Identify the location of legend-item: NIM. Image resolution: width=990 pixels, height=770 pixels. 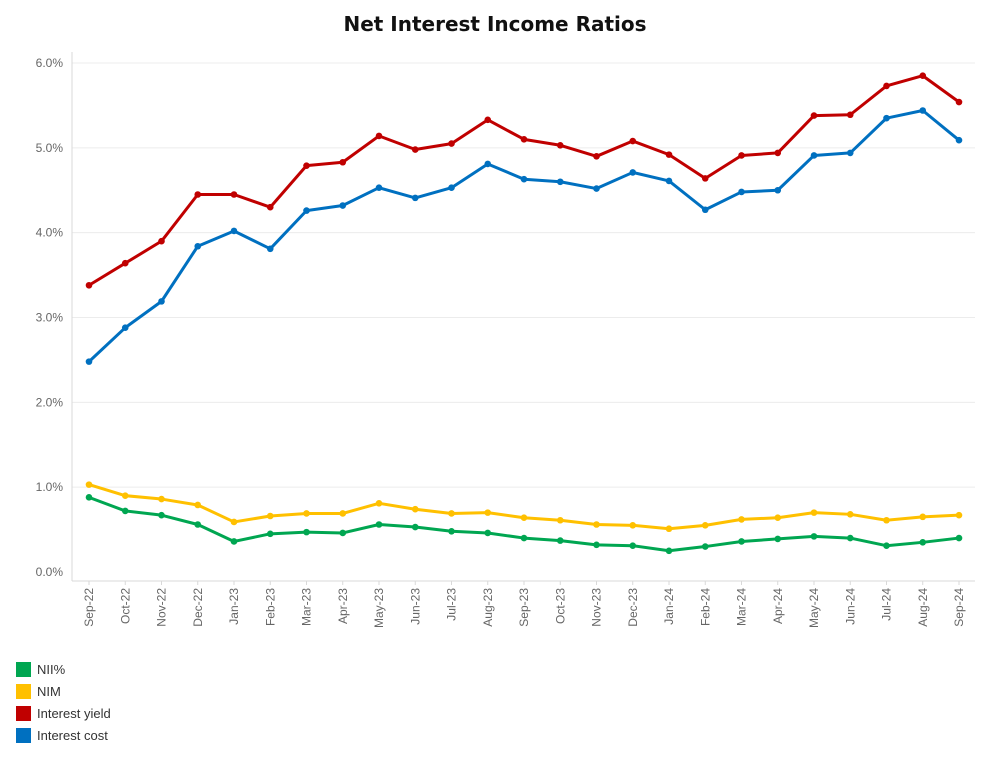
(63, 691).